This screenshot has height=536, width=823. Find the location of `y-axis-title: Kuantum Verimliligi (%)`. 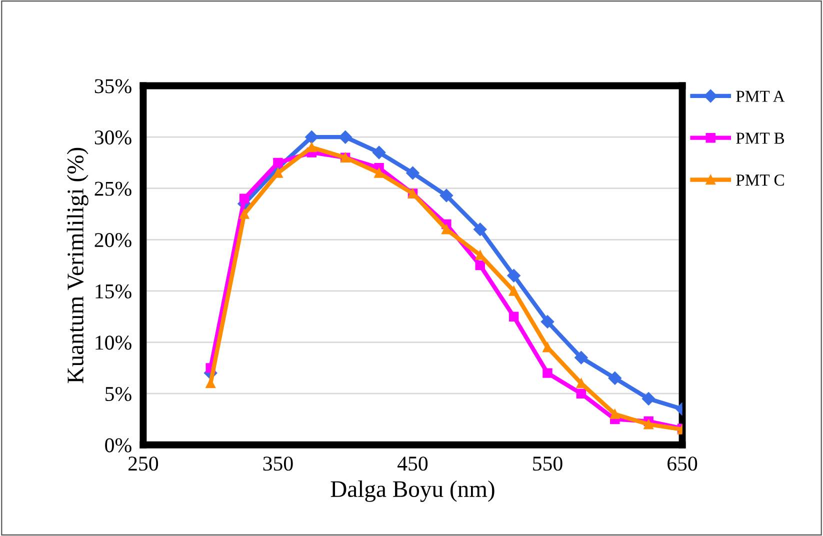

y-axis-title: Kuantum Verimliligi (%) is located at coordinates (77, 266).